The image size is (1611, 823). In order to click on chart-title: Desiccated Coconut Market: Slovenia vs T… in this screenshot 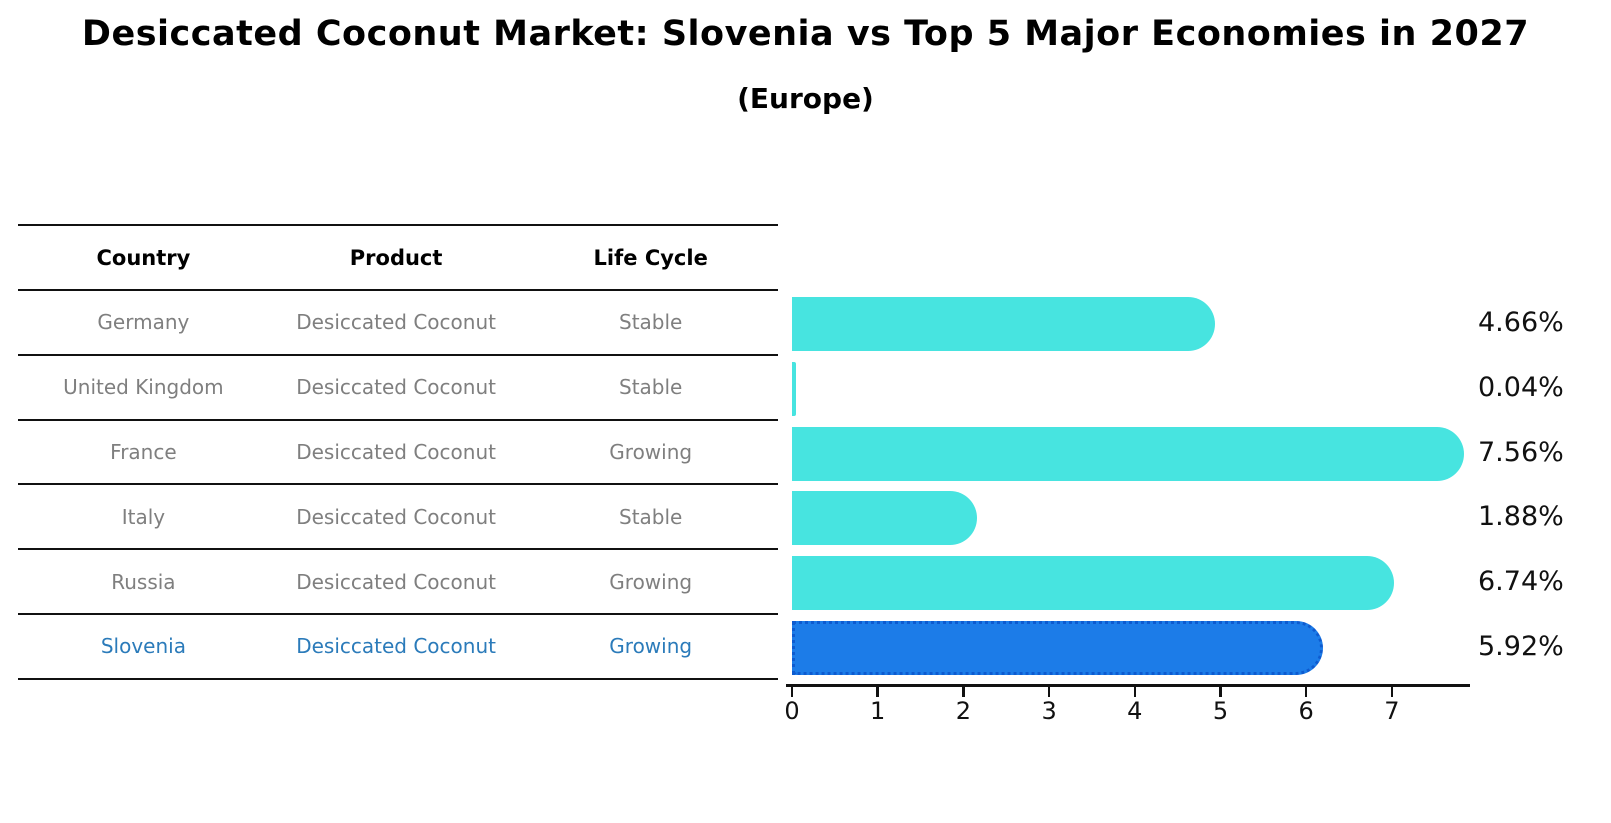, I will do `click(805, 34)`.